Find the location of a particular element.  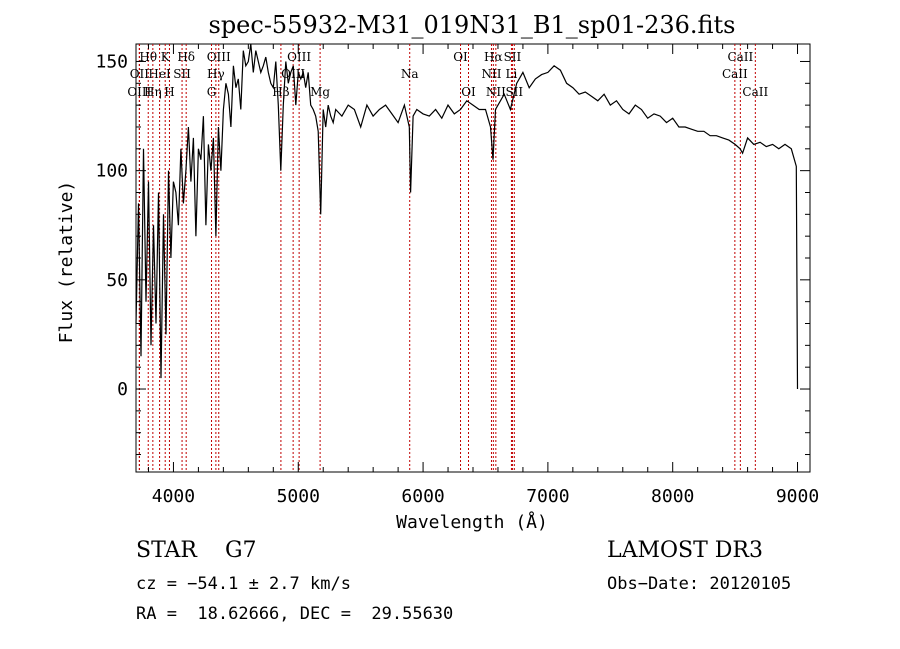

line-label-3: K is located at coordinates (166, 57).